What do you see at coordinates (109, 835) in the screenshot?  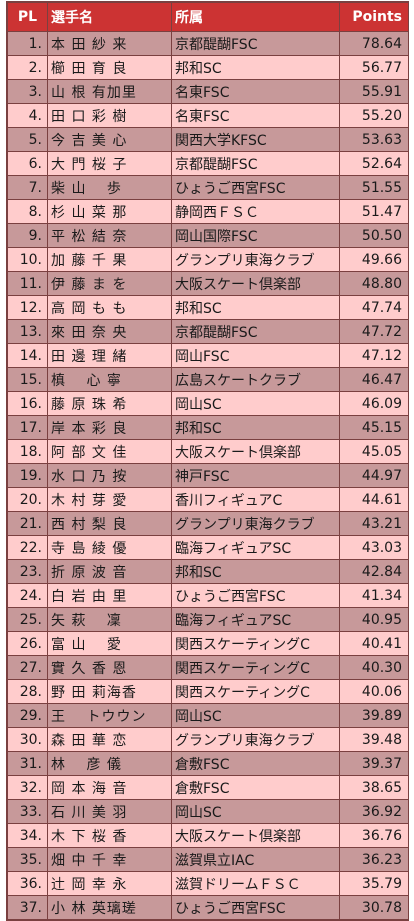 I see `skater-name-cell: 木 下 桜 香` at bounding box center [109, 835].